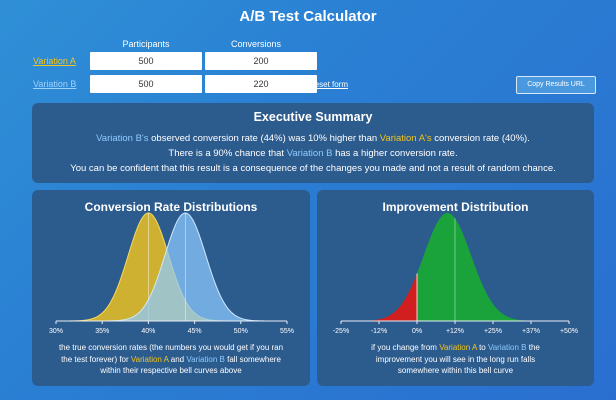  Describe the element at coordinates (395, 153) in the screenshot. I see `summary-text: has a higher conversion rate.` at that location.